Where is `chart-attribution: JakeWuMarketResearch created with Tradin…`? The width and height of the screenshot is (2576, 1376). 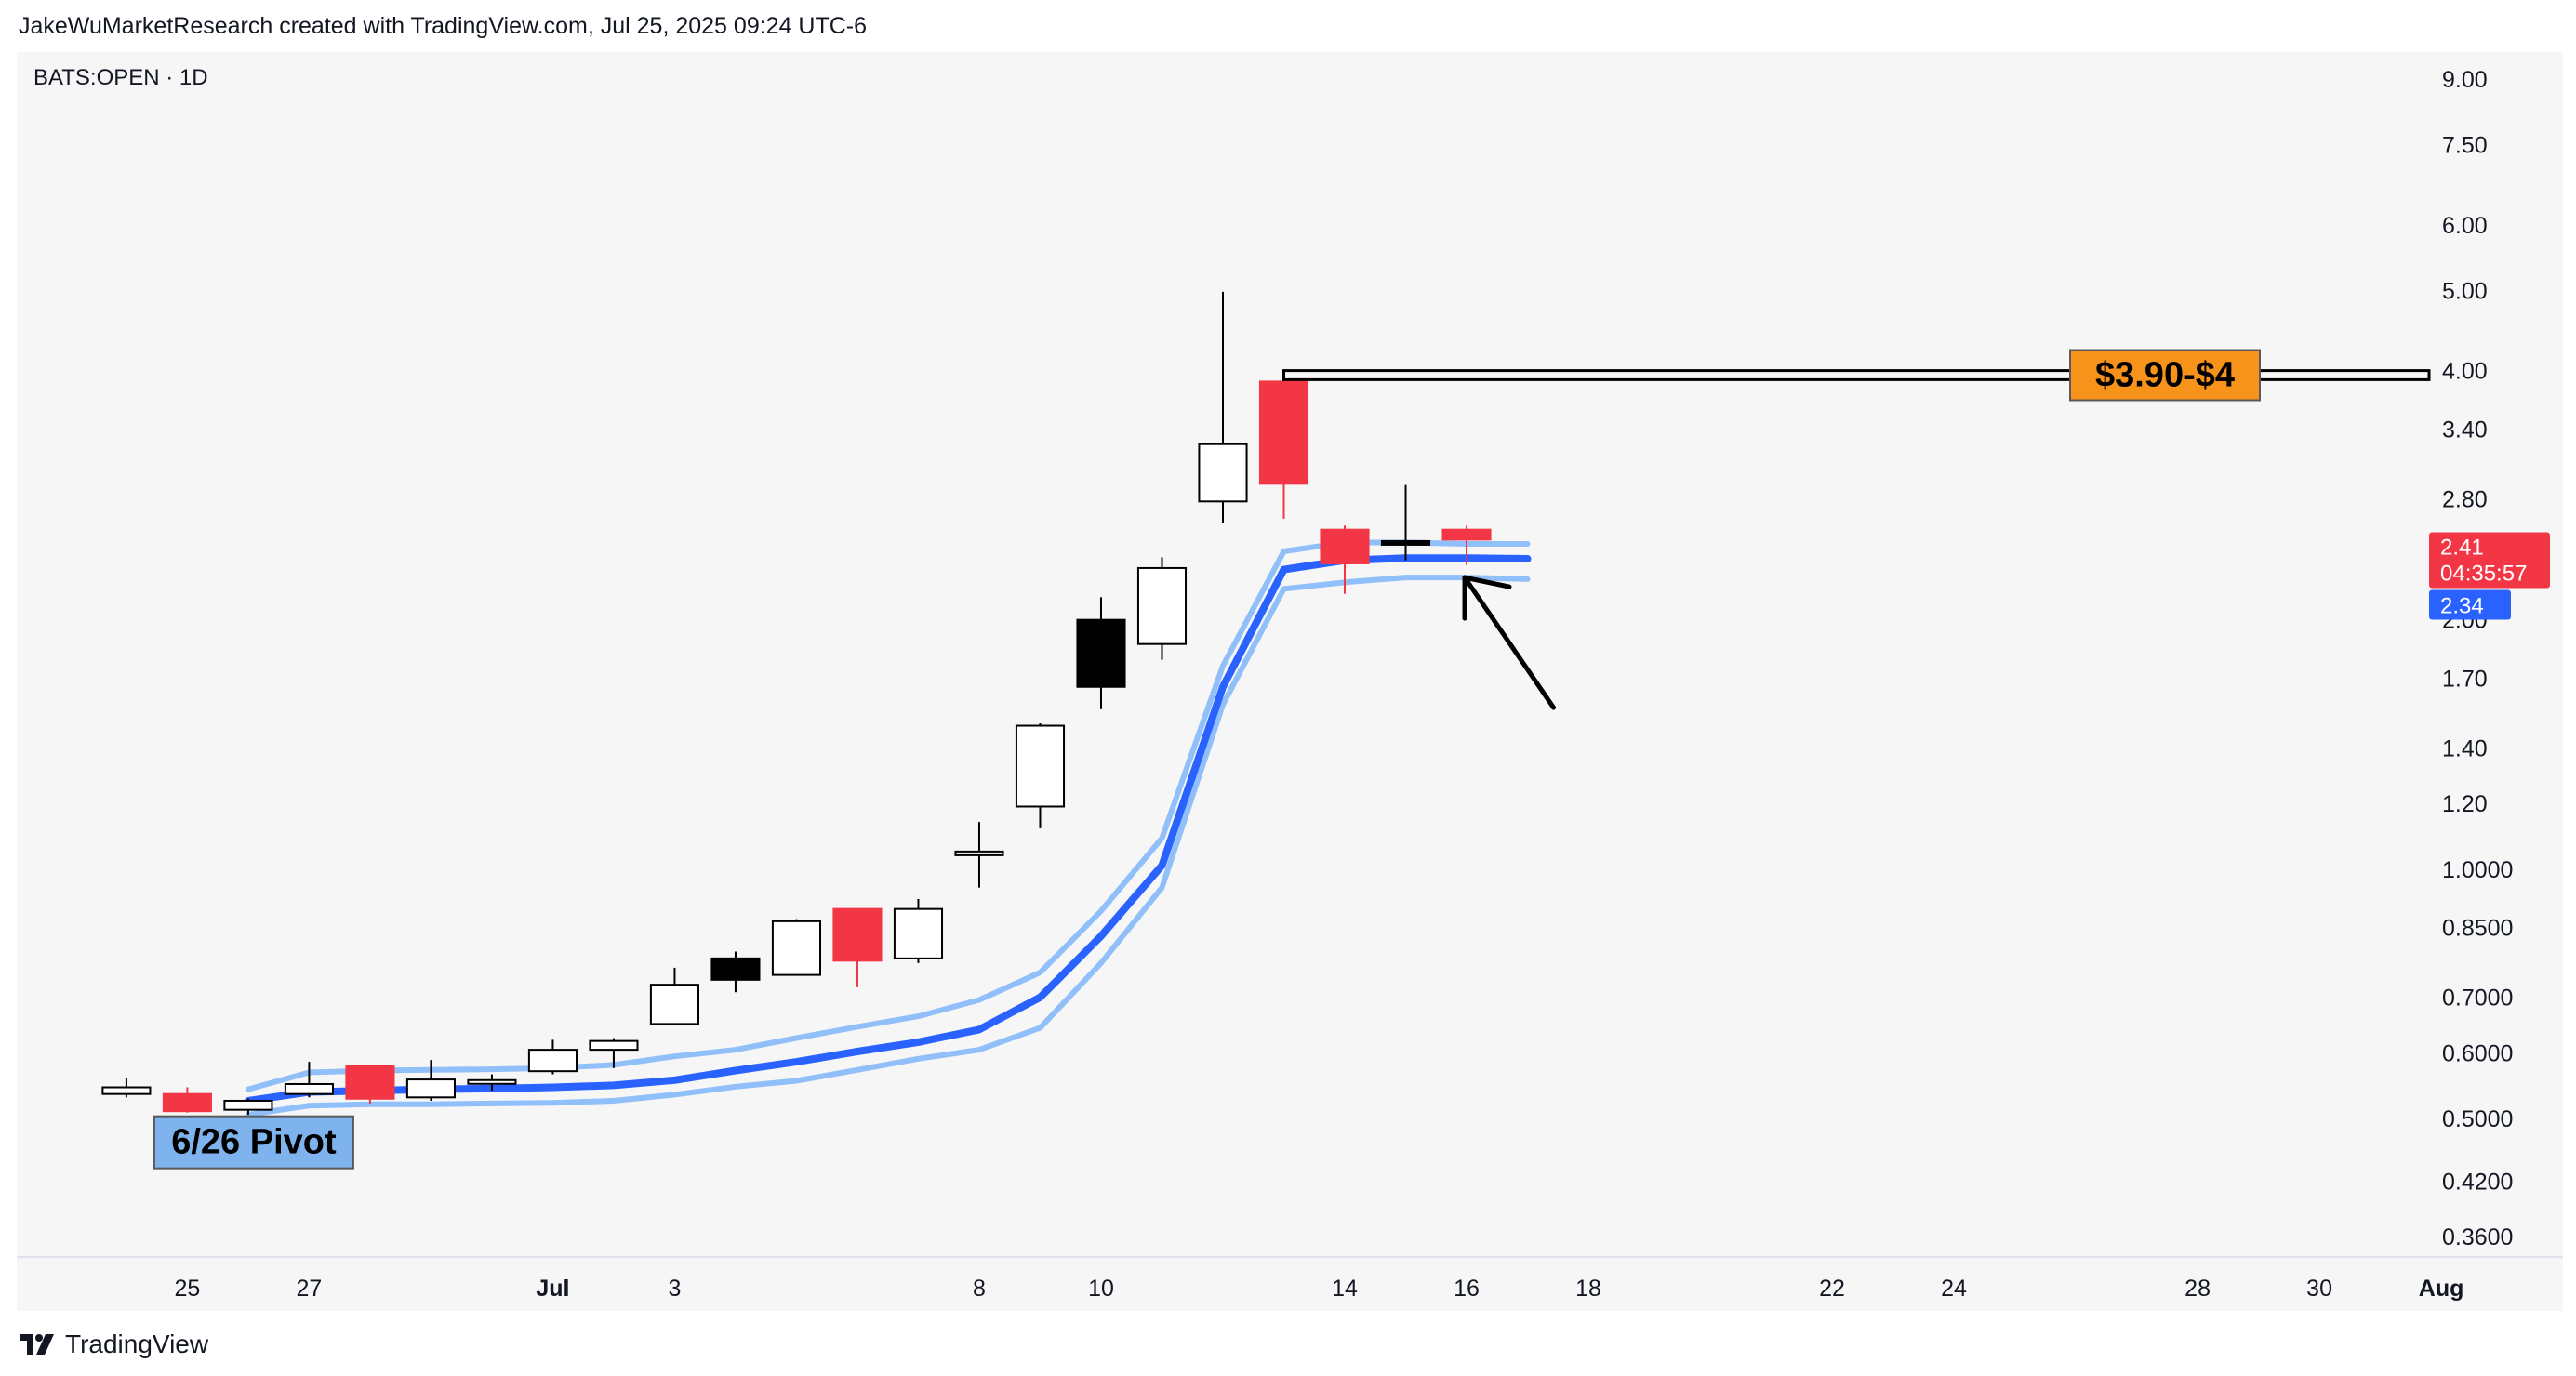
chart-attribution: JakeWuMarketResearch created with Tradin… is located at coordinates (443, 26).